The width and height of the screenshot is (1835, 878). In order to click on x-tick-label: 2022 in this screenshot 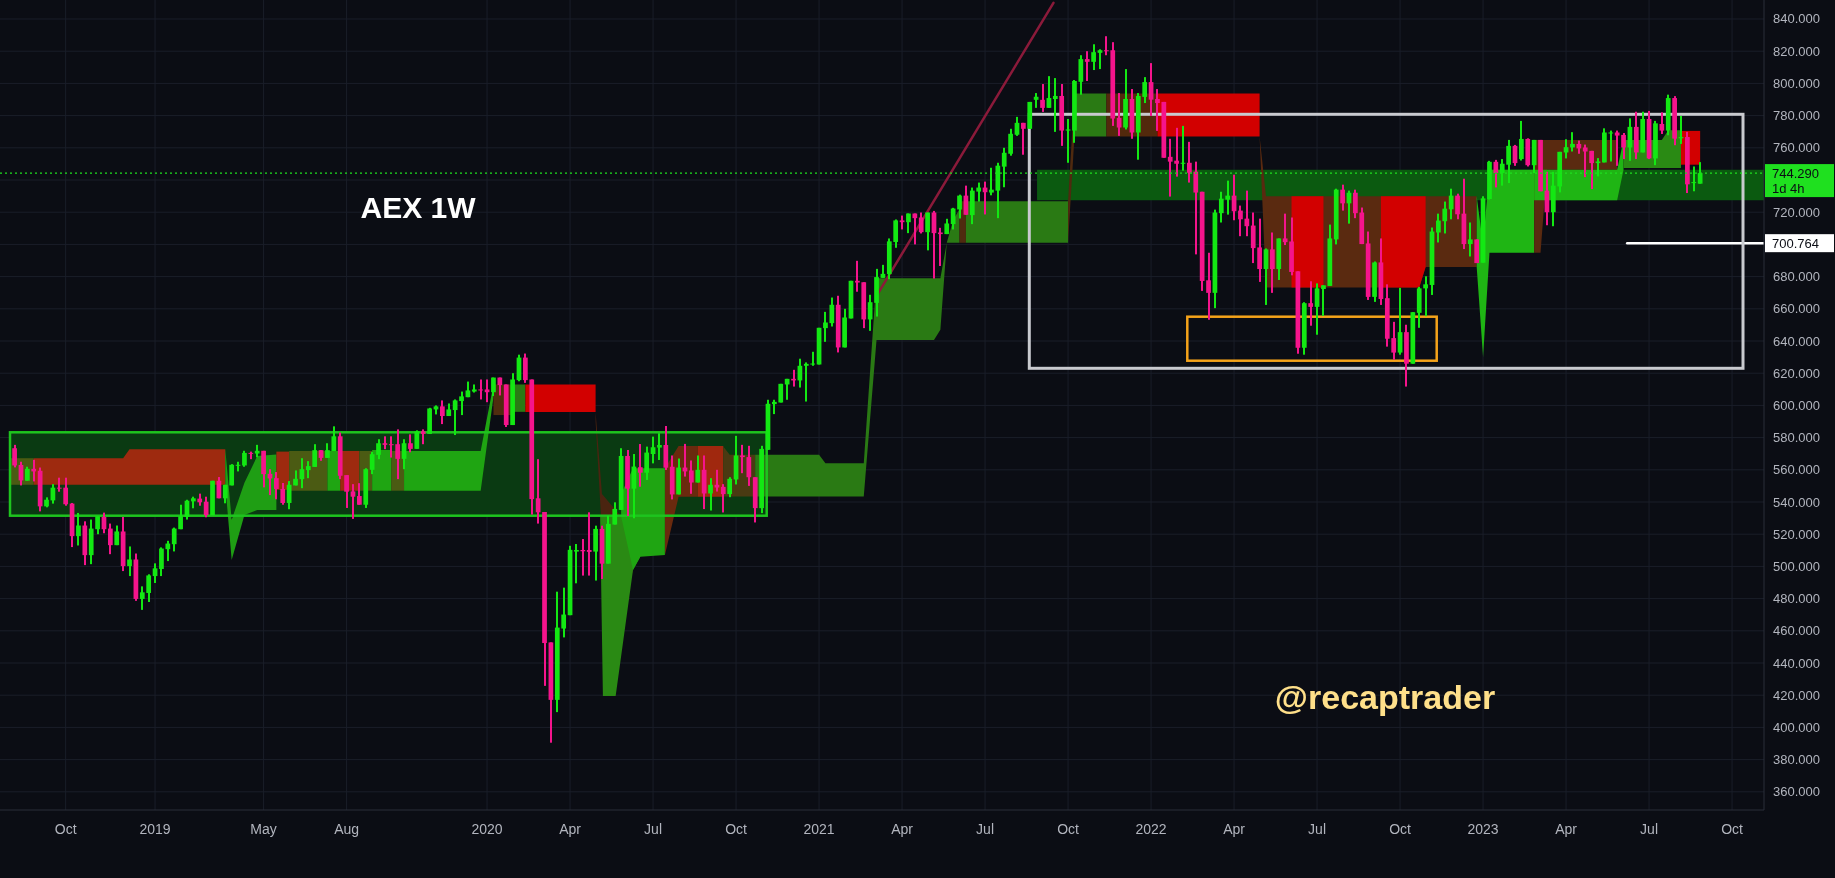, I will do `click(1151, 829)`.